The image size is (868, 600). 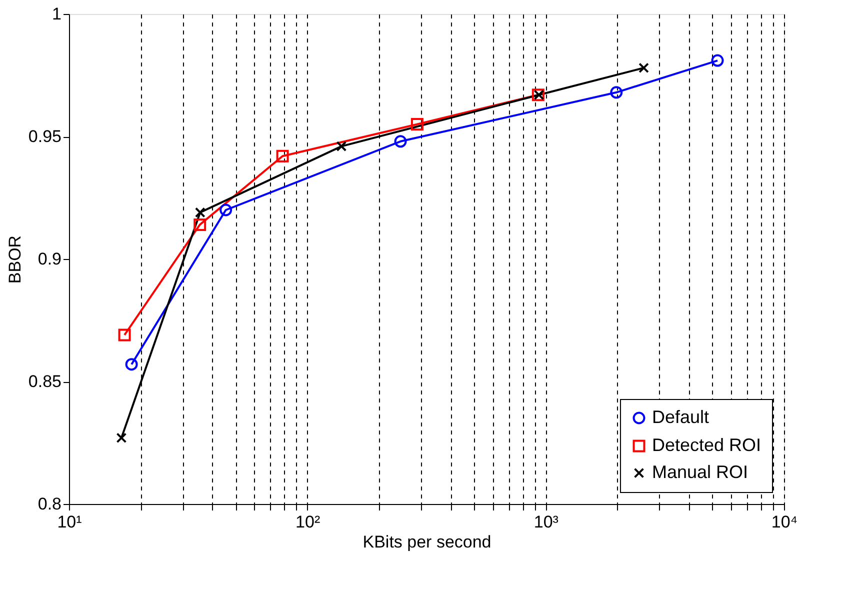 I want to click on x-tick-label: 10⁴, so click(x=784, y=522).